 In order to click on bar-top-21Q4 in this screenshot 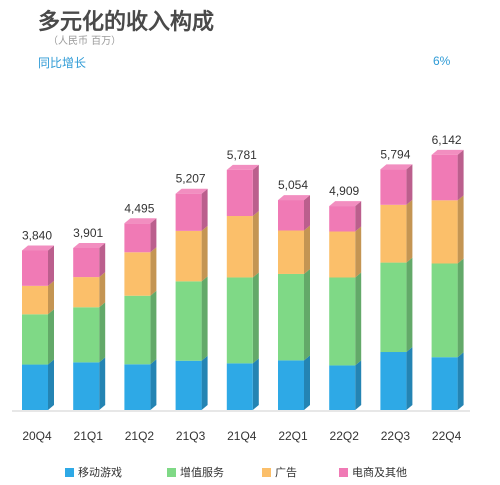, I will do `click(242, 167)`.